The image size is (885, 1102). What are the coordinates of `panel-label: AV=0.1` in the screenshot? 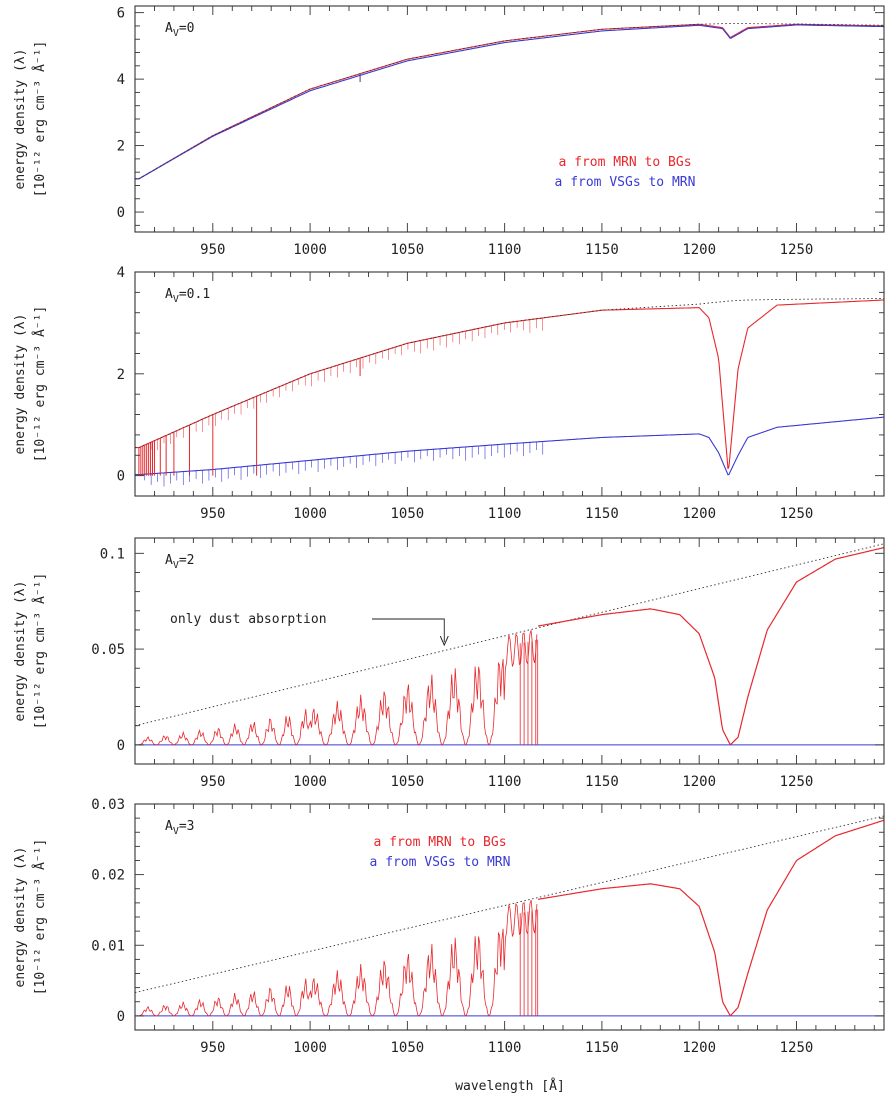 It's located at (187, 296).